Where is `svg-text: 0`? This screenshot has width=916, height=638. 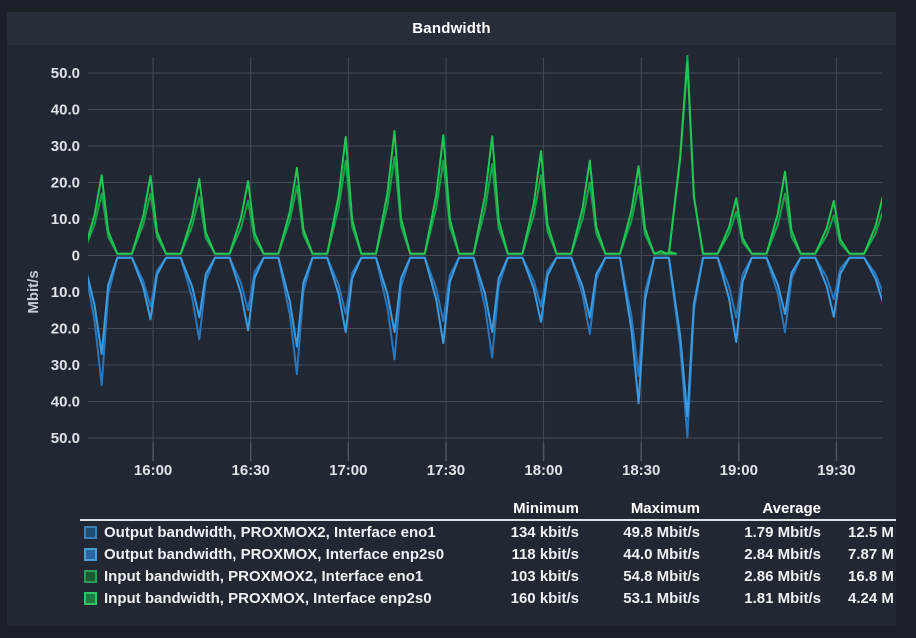
svg-text: 0 is located at coordinates (76, 256).